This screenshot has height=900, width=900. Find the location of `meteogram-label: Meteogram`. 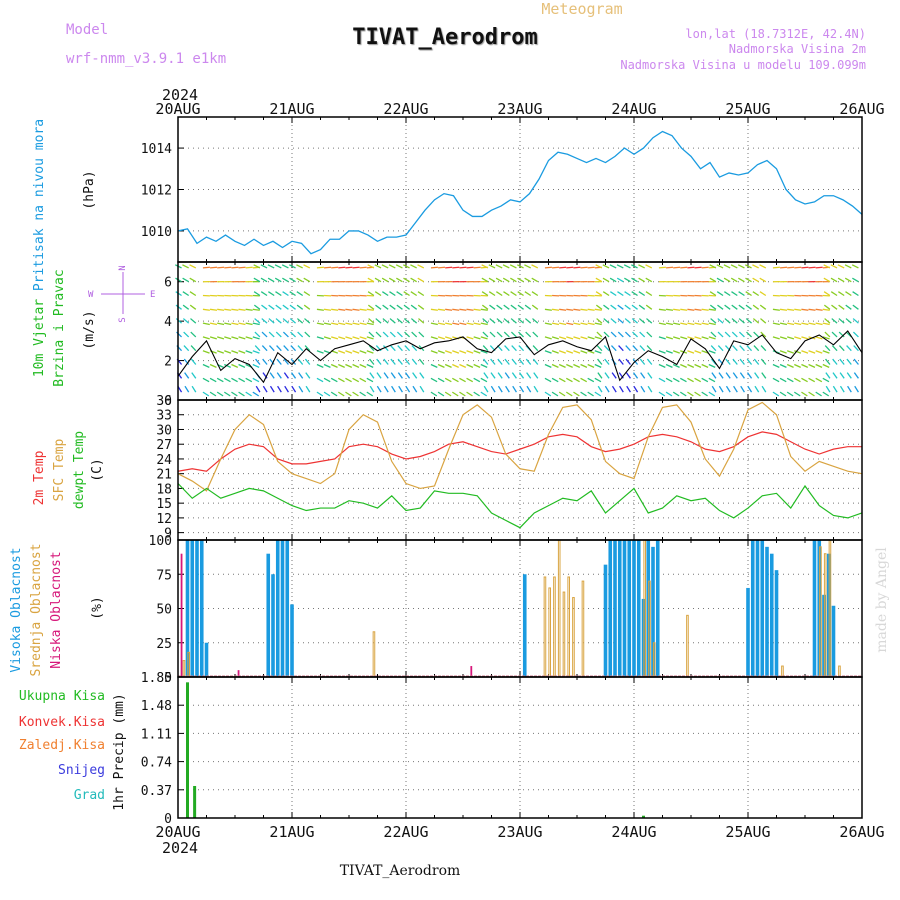

meteogram-label: Meteogram is located at coordinates (581, 9).